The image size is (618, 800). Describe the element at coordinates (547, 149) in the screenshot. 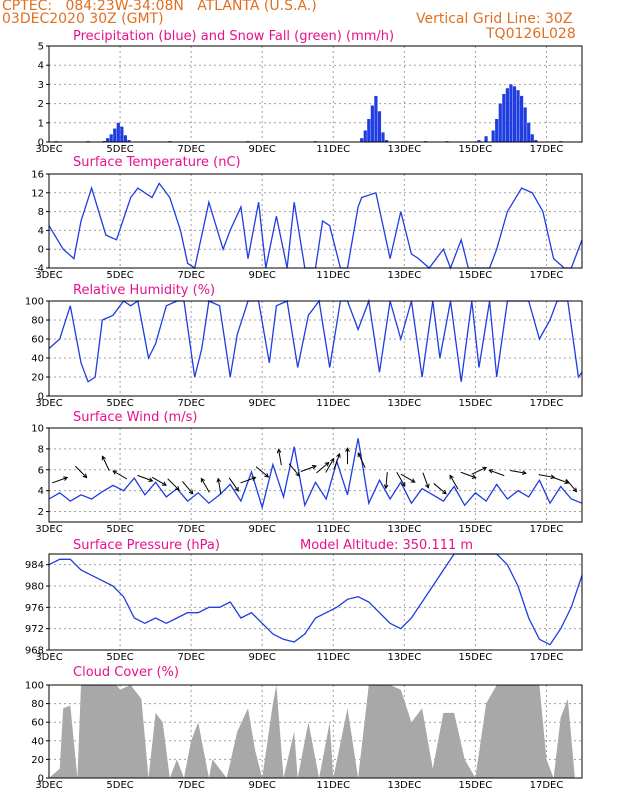

I see `precip-xtick-label: 17DEC` at that location.